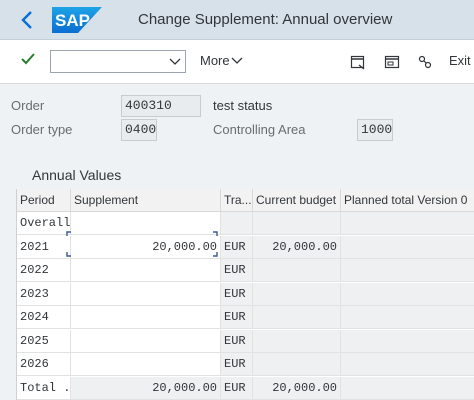 The height and width of the screenshot is (400, 474). I want to click on sap-logo: SAP, so click(77, 20).